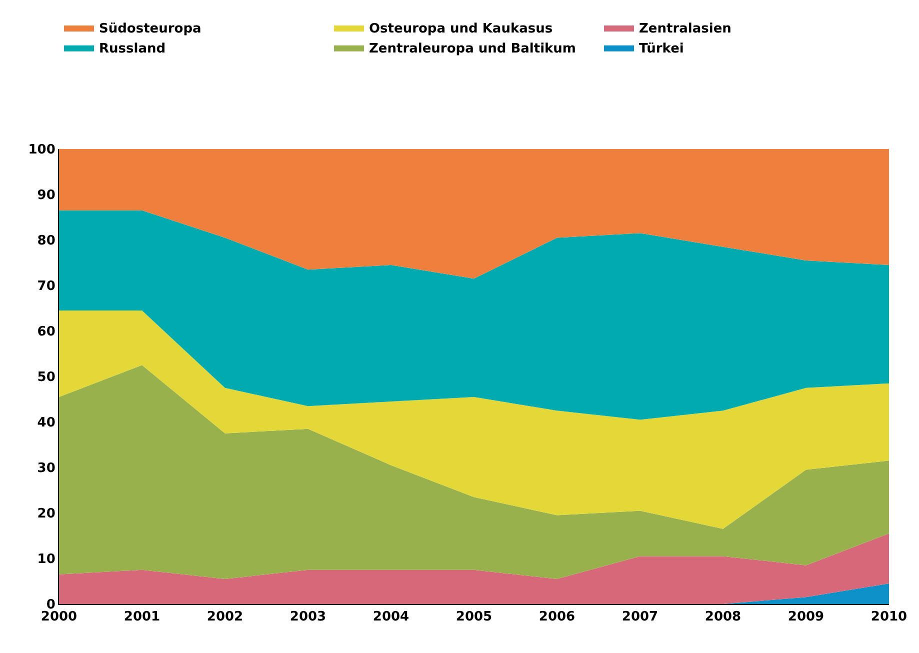  Describe the element at coordinates (42, 150) in the screenshot. I see `y-tick-label: 100` at that location.